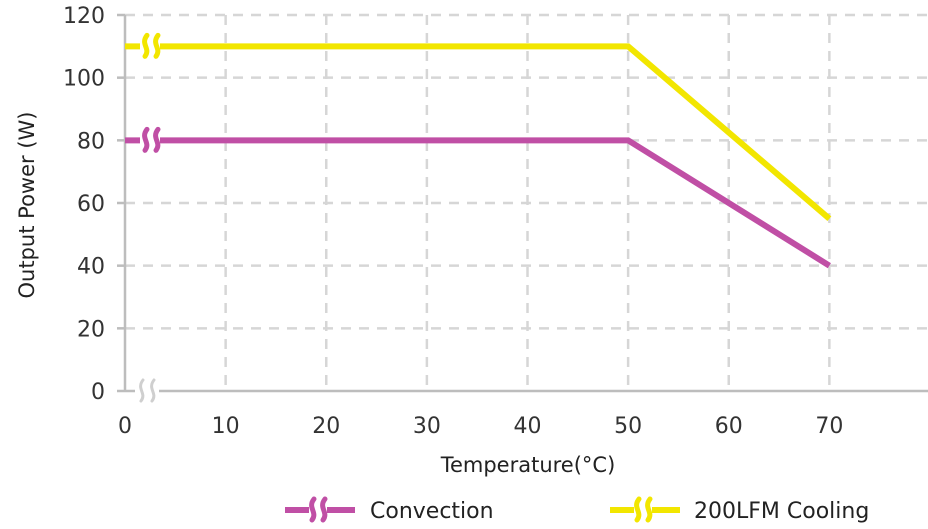 Image resolution: width=928 pixels, height=529 pixels. What do you see at coordinates (326, 426) in the screenshot?
I see `x-tick-label-20: 20` at bounding box center [326, 426].